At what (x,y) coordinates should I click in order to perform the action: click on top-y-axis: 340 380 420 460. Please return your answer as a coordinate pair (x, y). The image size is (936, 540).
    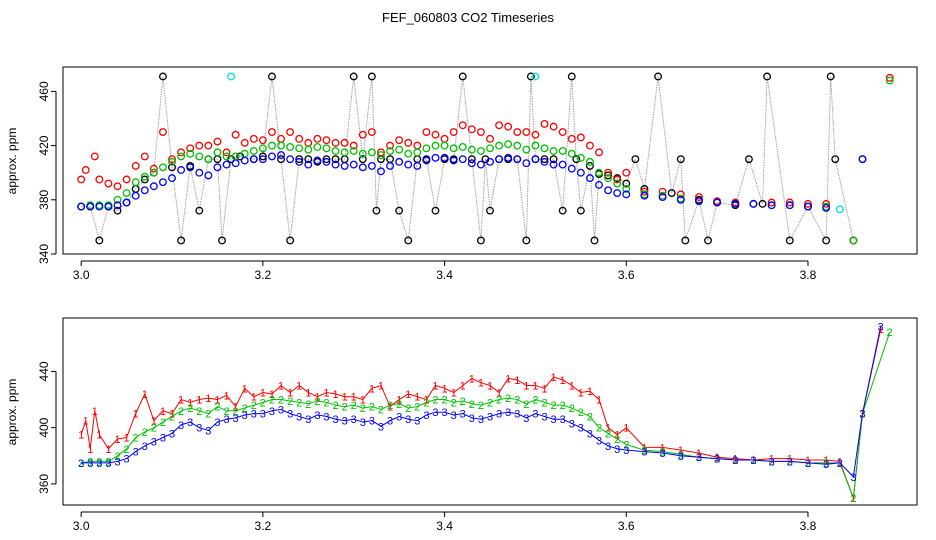
    Looking at the image, I should click on (47, 172).